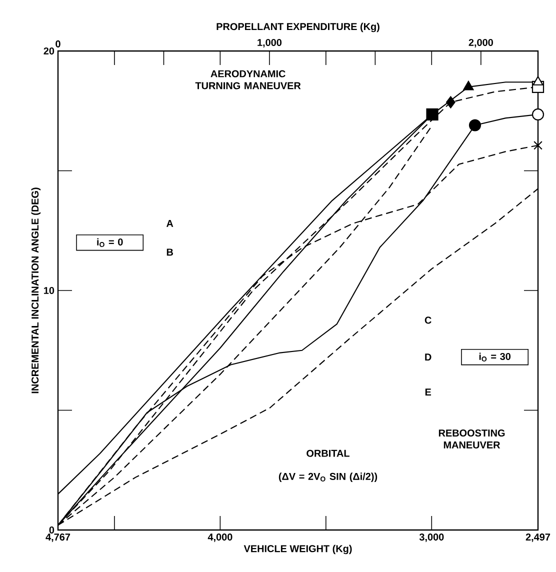  I want to click on annotation: D, so click(428, 357).